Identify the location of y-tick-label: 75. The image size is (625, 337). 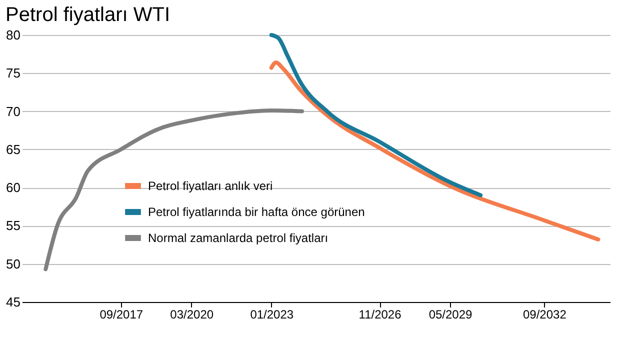
(13, 73).